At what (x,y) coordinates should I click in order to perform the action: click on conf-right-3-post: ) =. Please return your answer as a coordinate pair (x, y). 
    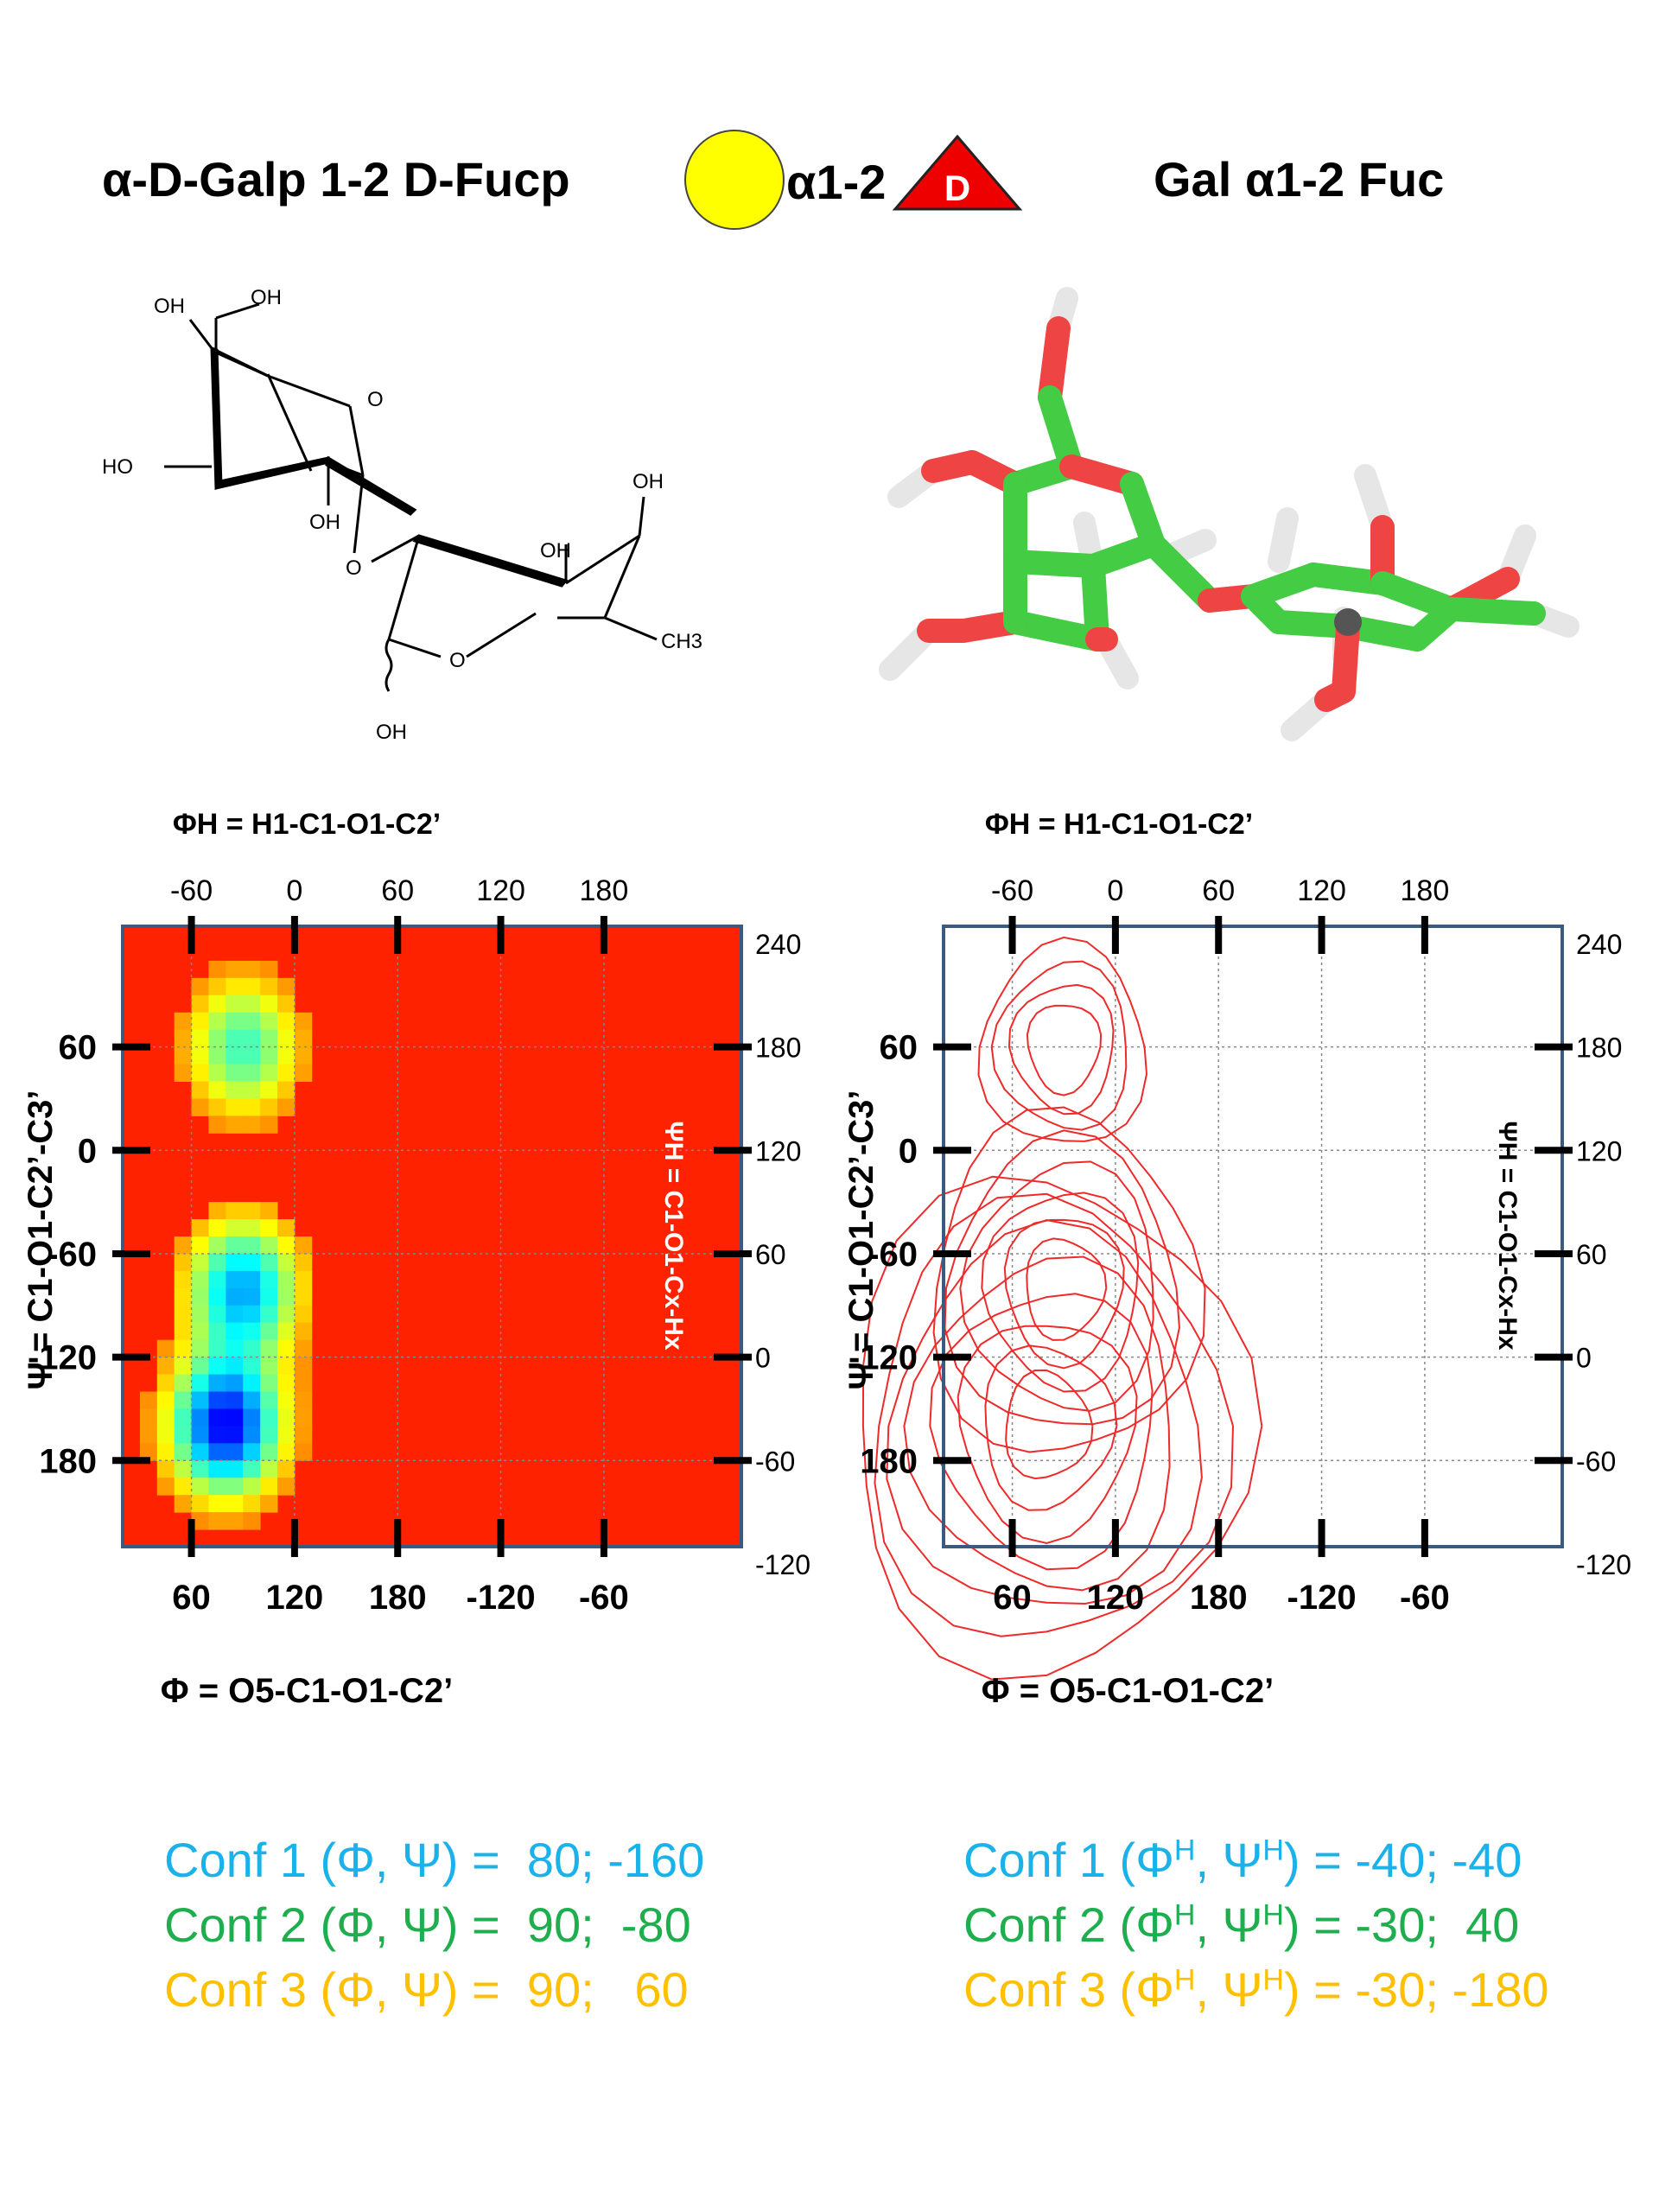
    Looking at the image, I should click on (1312, 1989).